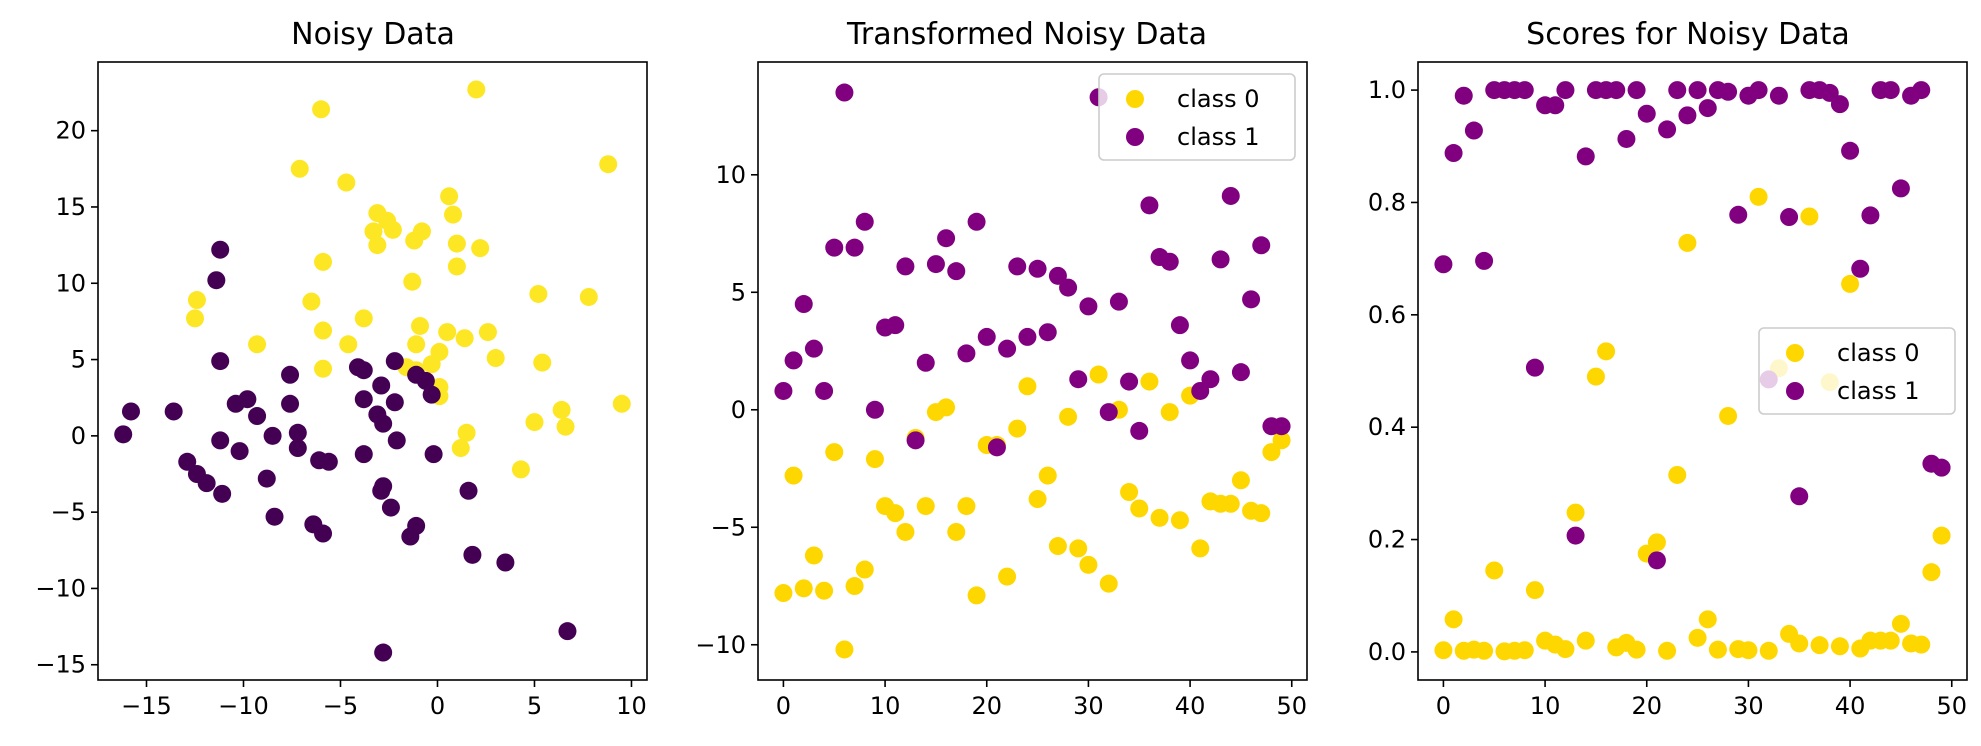 This screenshot has height=746, width=1981. What do you see at coordinates (1857, 371) in the screenshot?
I see `legend-frame` at bounding box center [1857, 371].